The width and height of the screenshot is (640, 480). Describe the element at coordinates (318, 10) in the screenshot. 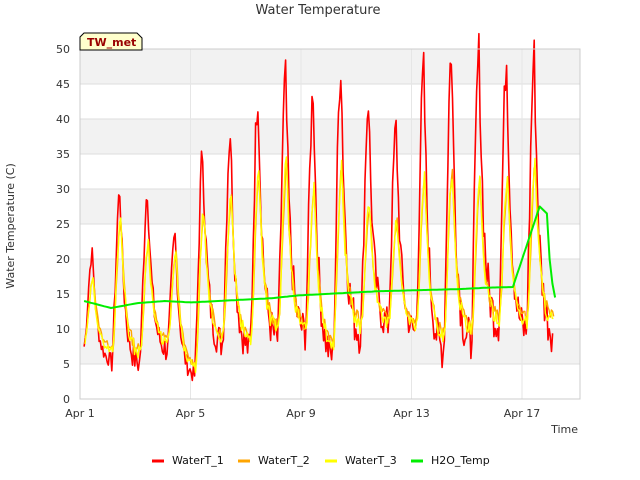

I see `chart-title: Water Temperature` at that location.